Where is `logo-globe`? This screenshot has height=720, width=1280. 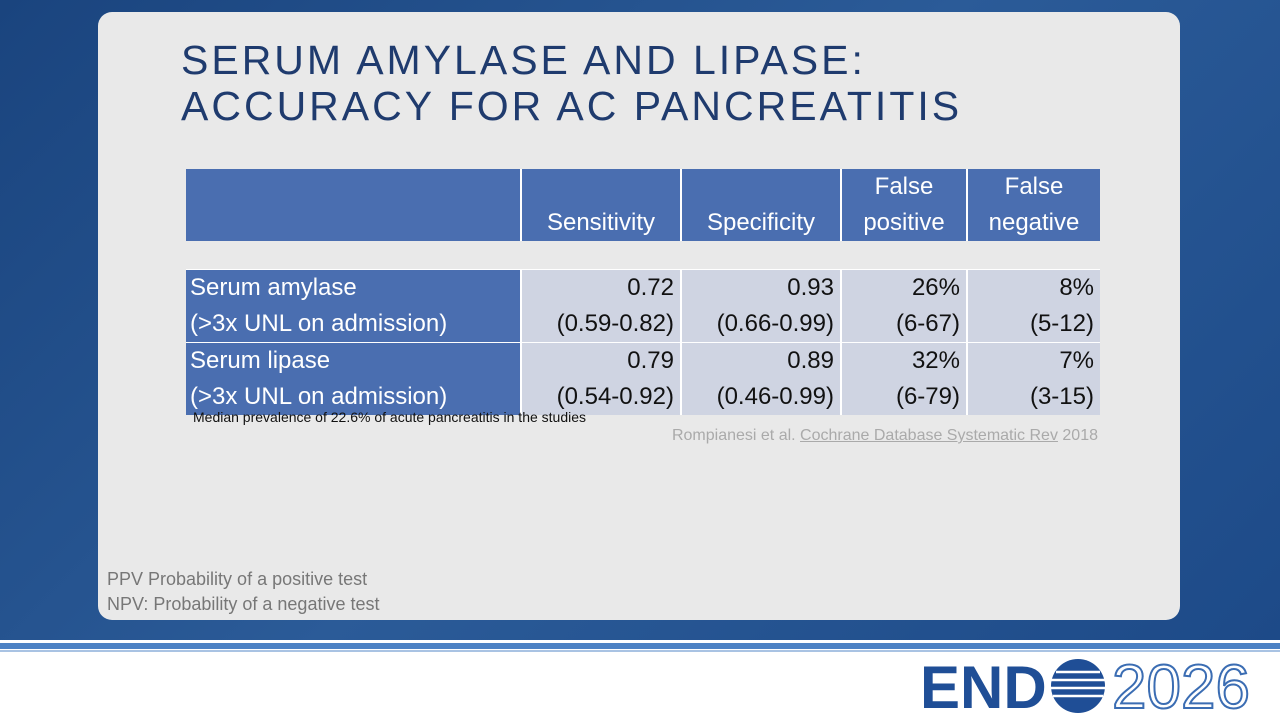 logo-globe is located at coordinates (1078, 686).